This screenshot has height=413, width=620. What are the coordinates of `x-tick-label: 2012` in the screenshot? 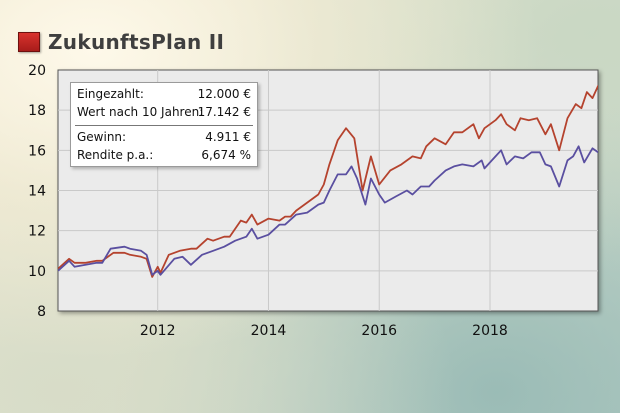 It's located at (158, 331).